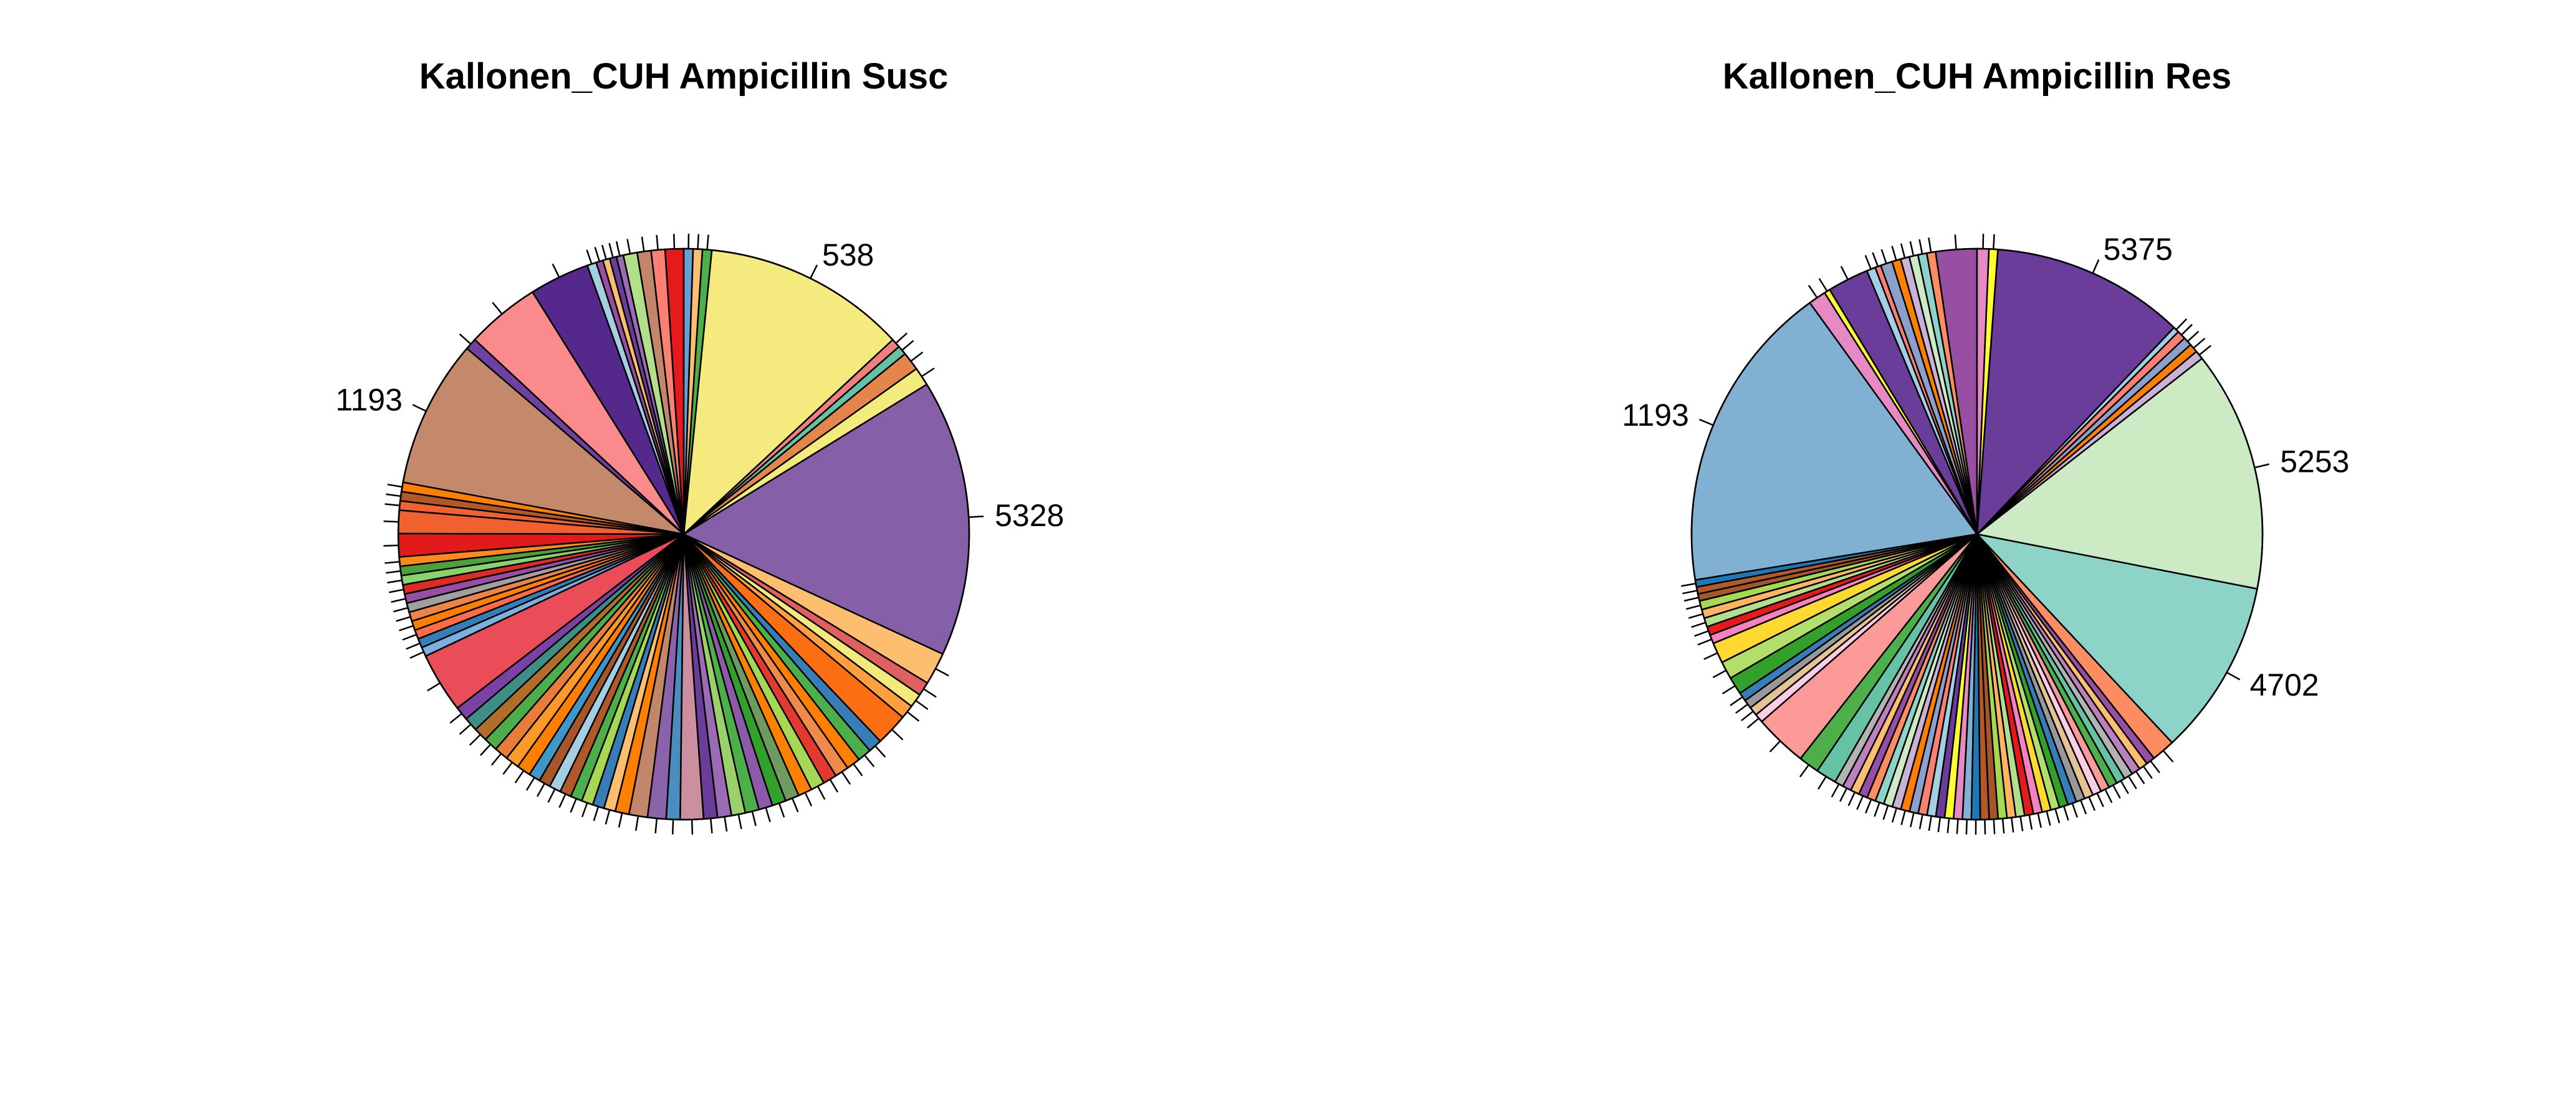  I want to click on chart-title-susc: Kallonen_CUH Ampicillin Susc, so click(684, 76).